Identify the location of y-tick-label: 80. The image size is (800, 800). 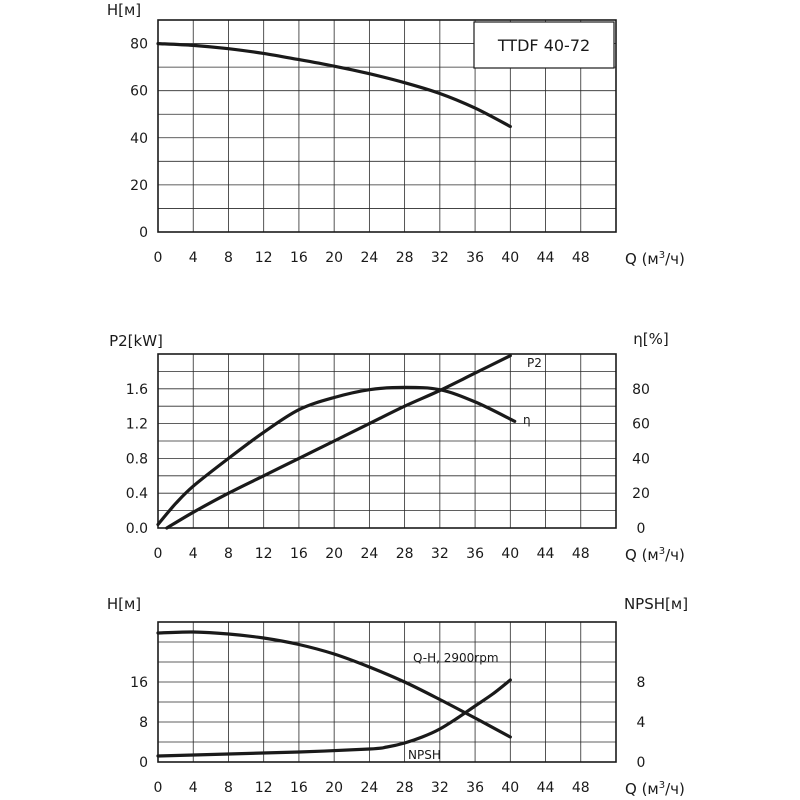
(139, 45).